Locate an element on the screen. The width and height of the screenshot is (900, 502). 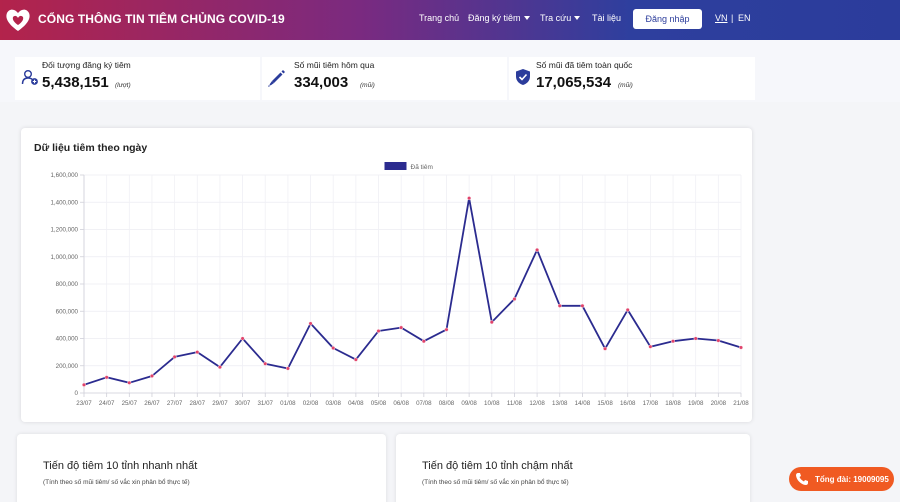
user-plus-icon is located at coordinates (29, 77).